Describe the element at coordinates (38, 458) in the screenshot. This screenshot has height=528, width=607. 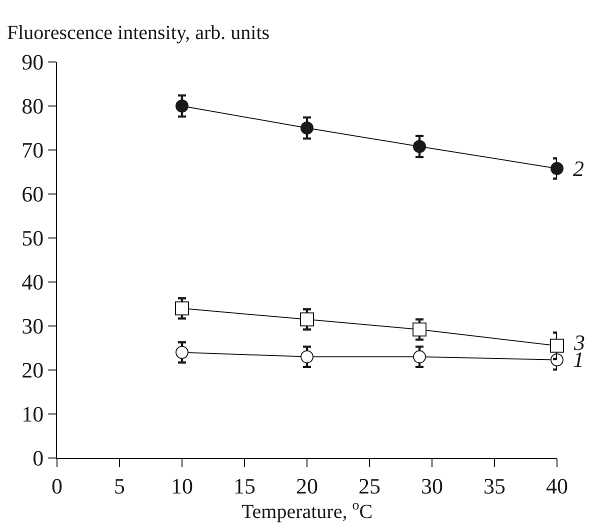
I see `y-tick-label: 0` at that location.